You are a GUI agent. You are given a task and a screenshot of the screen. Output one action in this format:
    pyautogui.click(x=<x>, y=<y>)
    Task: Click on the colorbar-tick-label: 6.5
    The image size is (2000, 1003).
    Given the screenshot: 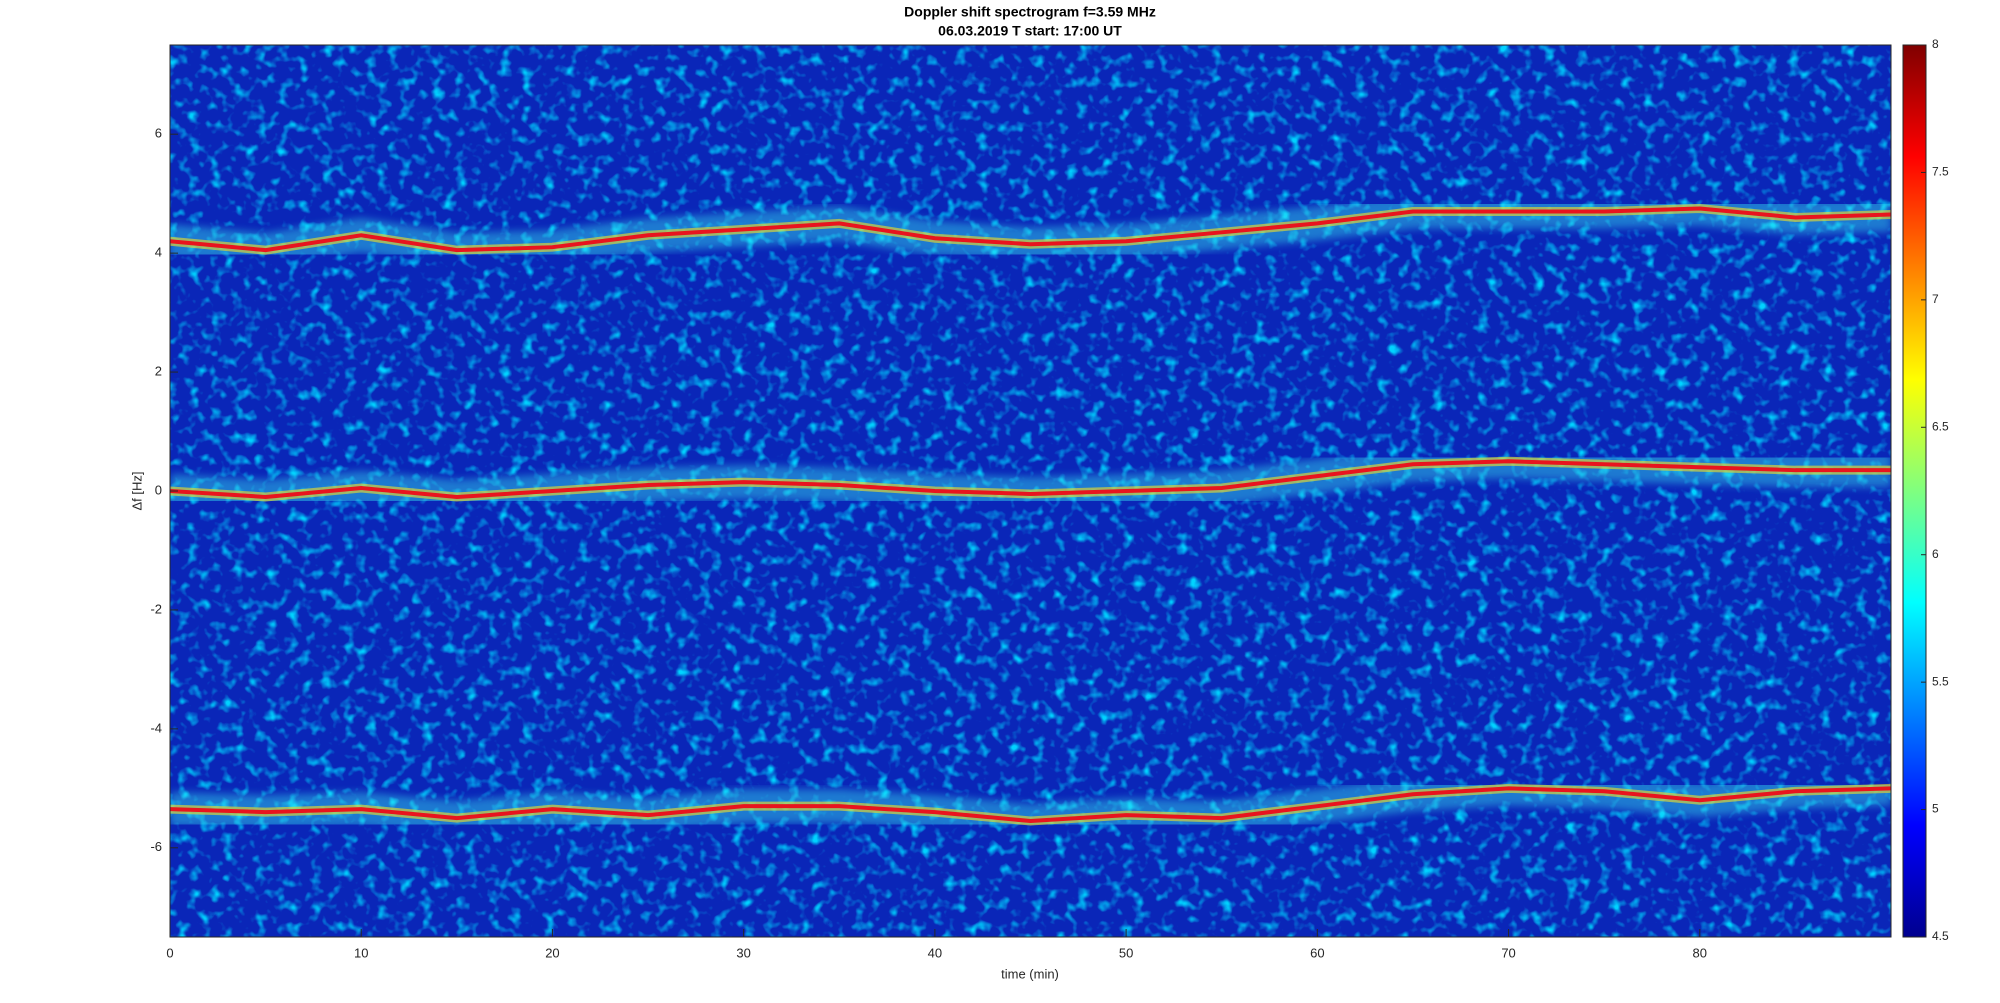 What is the action you would take?
    pyautogui.click(x=1940, y=426)
    